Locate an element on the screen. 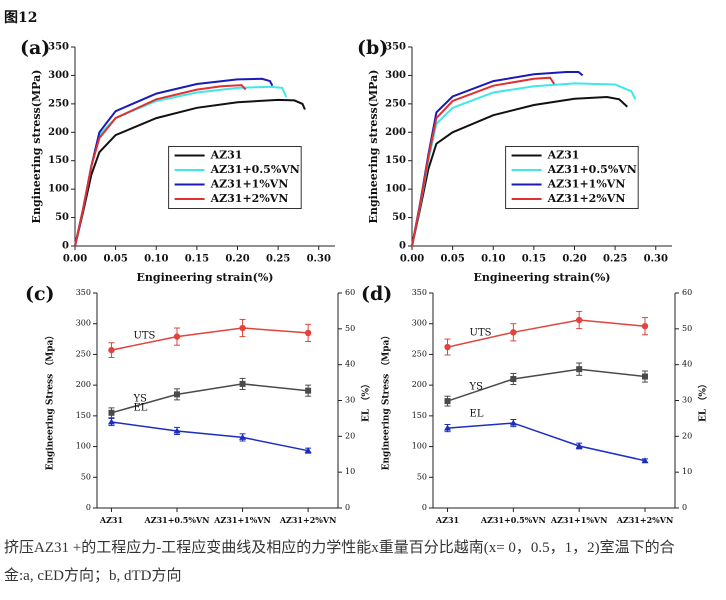  panel-label: (c) is located at coordinates (40, 294).